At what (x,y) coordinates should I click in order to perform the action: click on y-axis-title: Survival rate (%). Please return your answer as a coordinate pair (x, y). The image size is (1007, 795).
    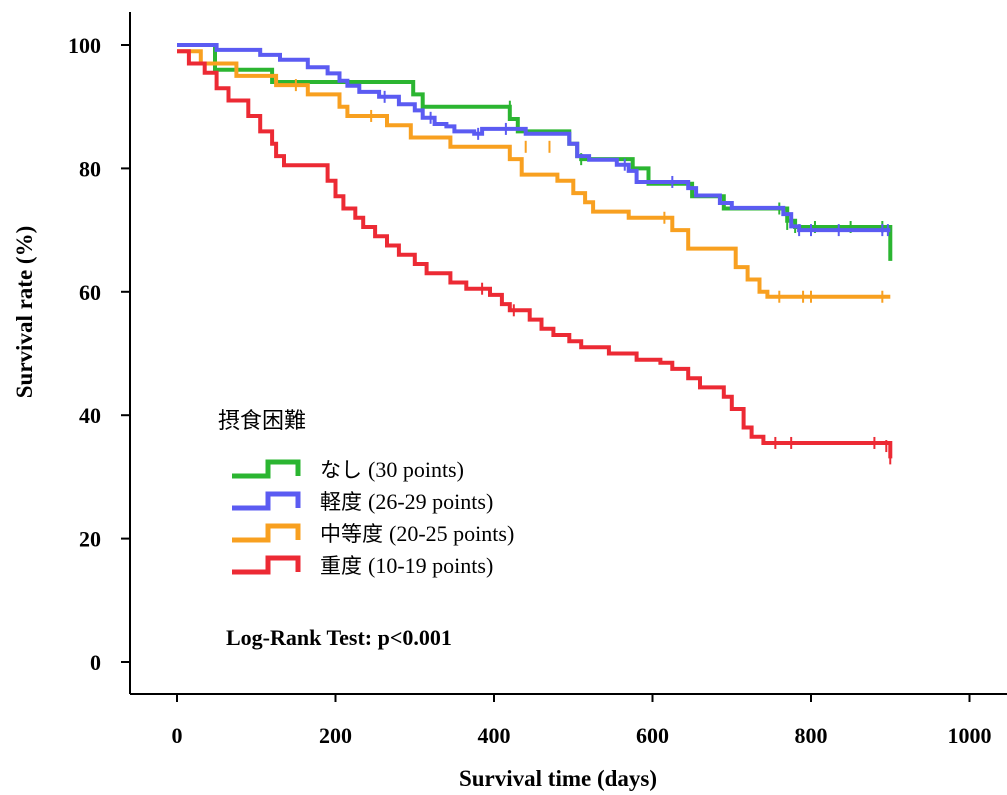
    Looking at the image, I should click on (24, 312).